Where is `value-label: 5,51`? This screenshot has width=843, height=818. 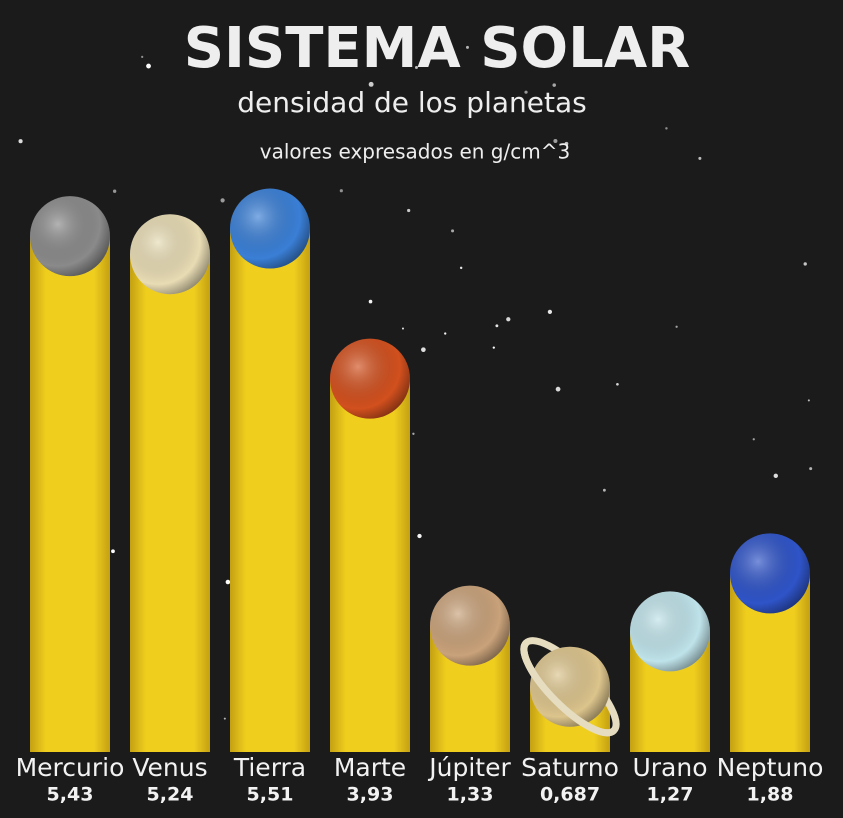 value-label: 5,51 is located at coordinates (270, 795).